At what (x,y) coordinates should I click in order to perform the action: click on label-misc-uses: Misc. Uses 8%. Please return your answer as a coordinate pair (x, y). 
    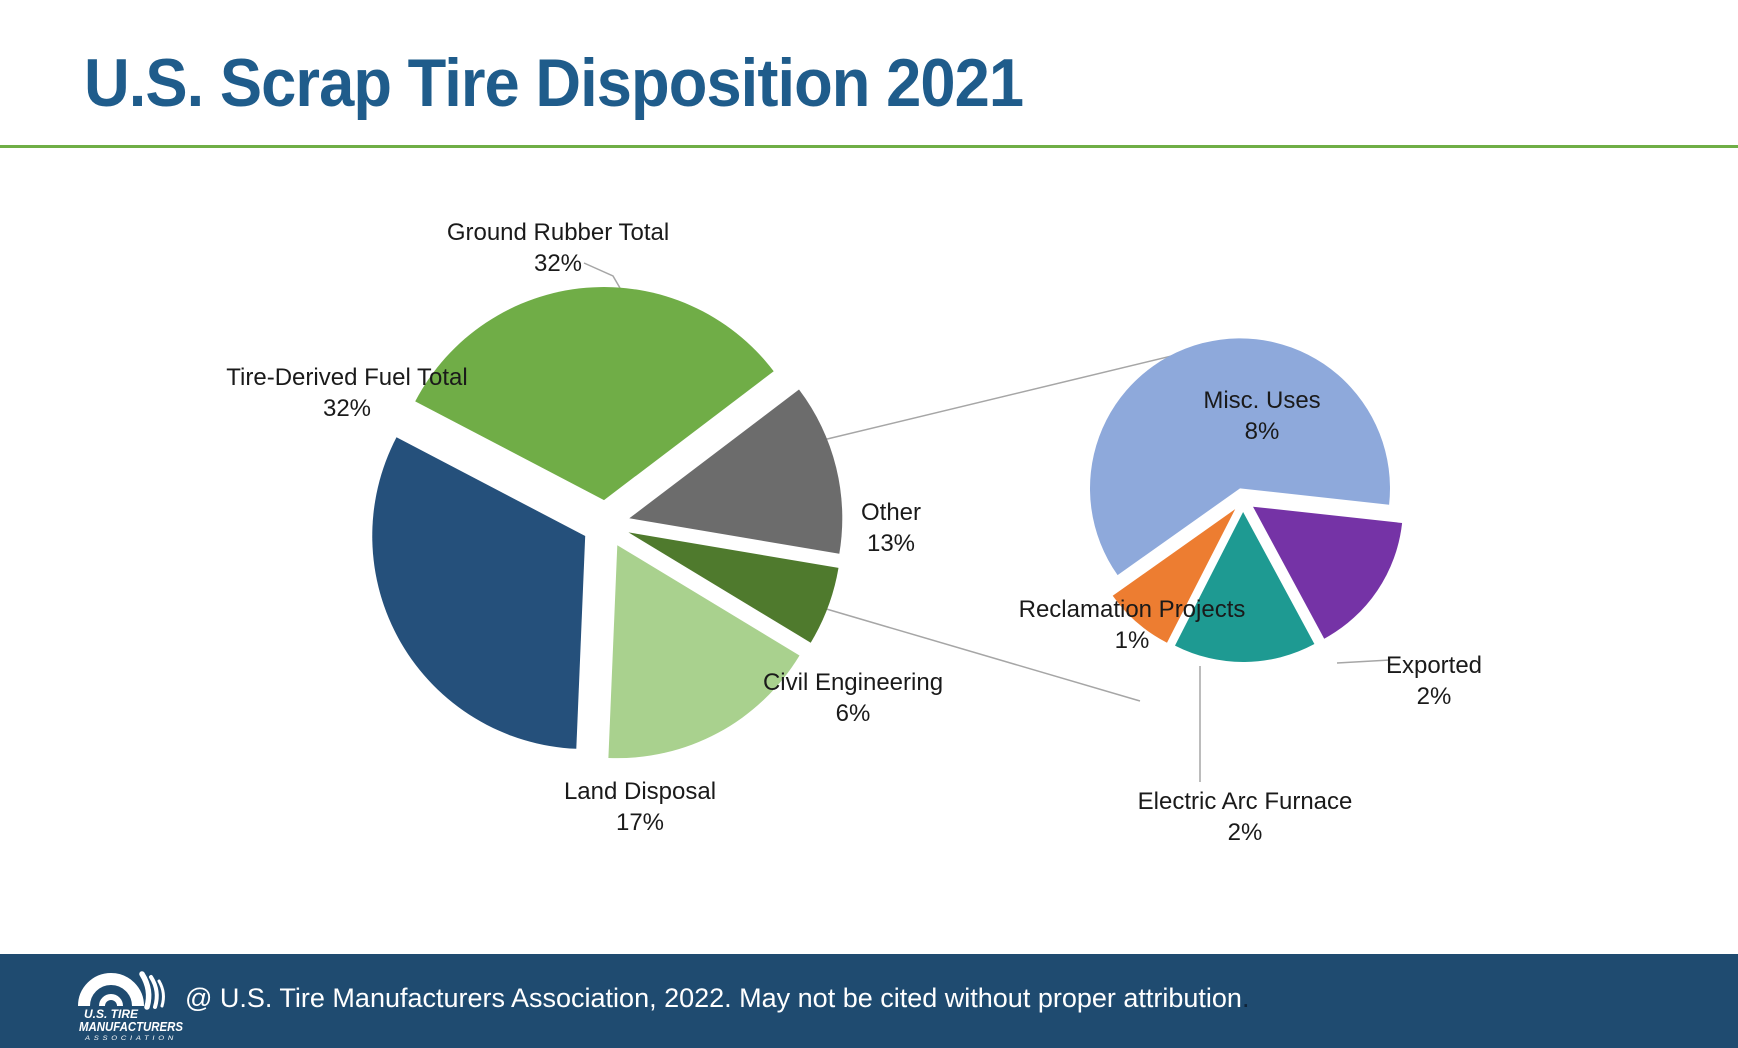
    Looking at the image, I should click on (1261, 416).